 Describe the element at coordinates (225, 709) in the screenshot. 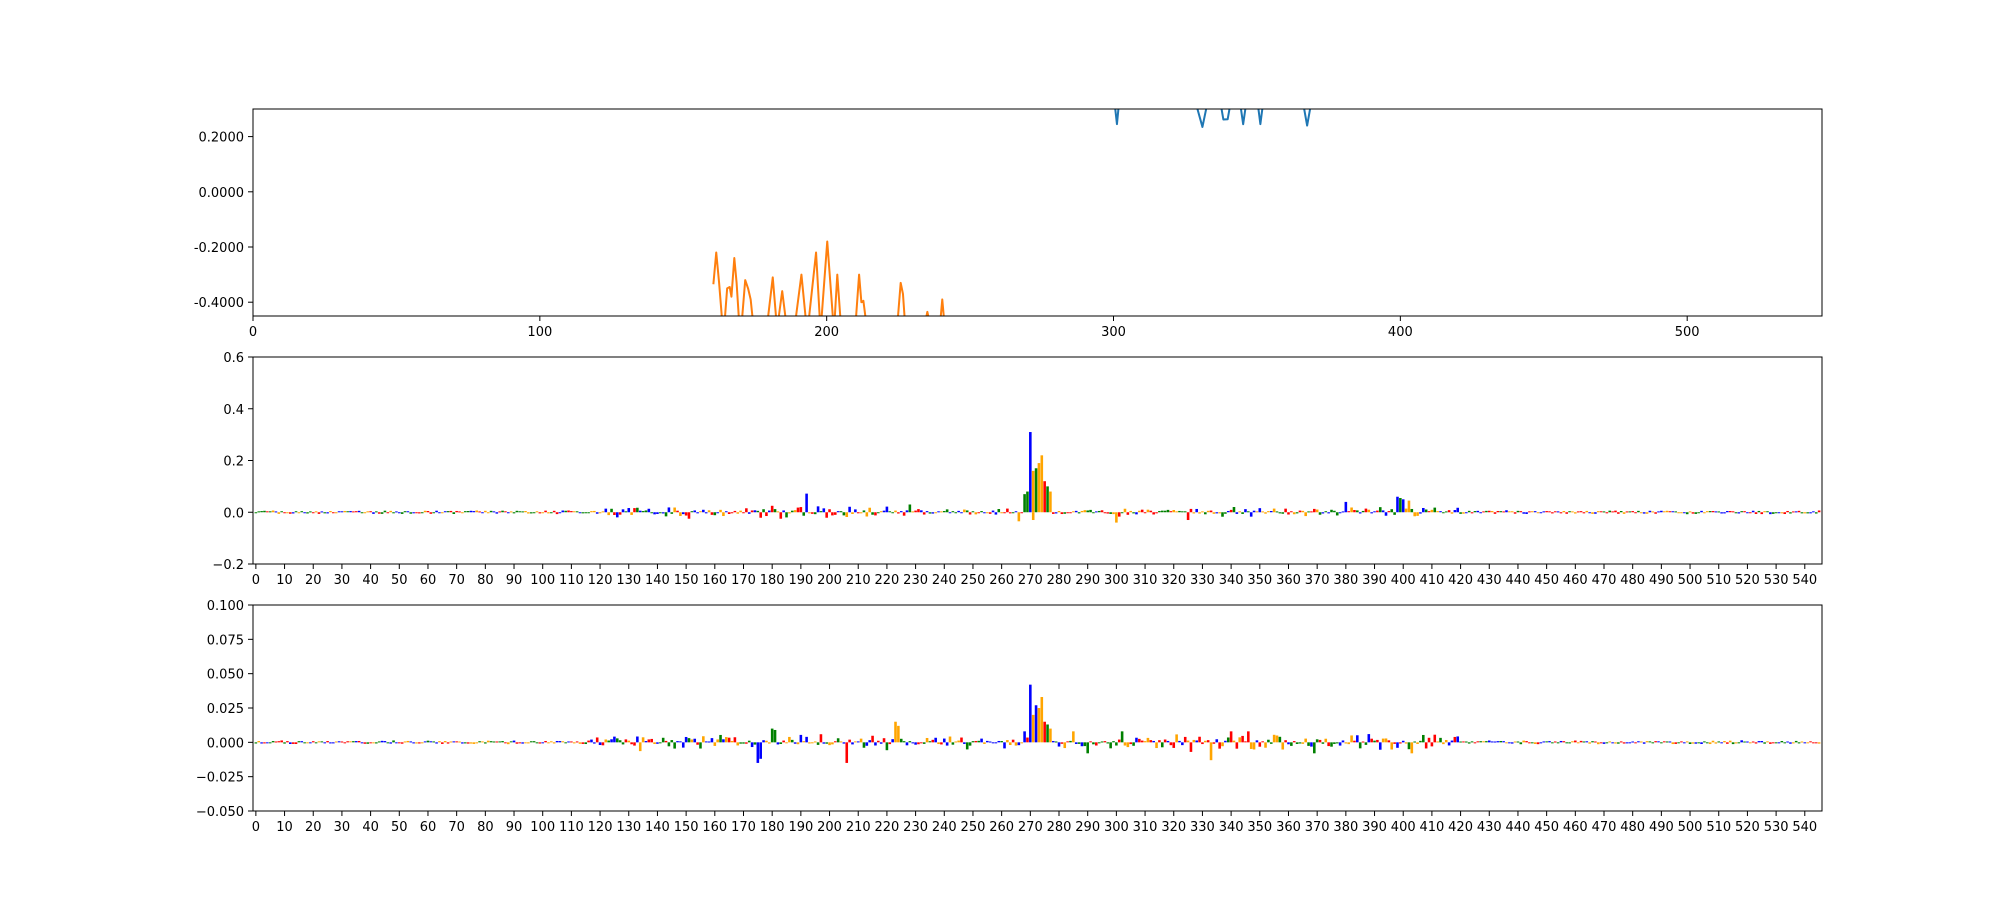

I see `y-tick-label: 0.025` at that location.